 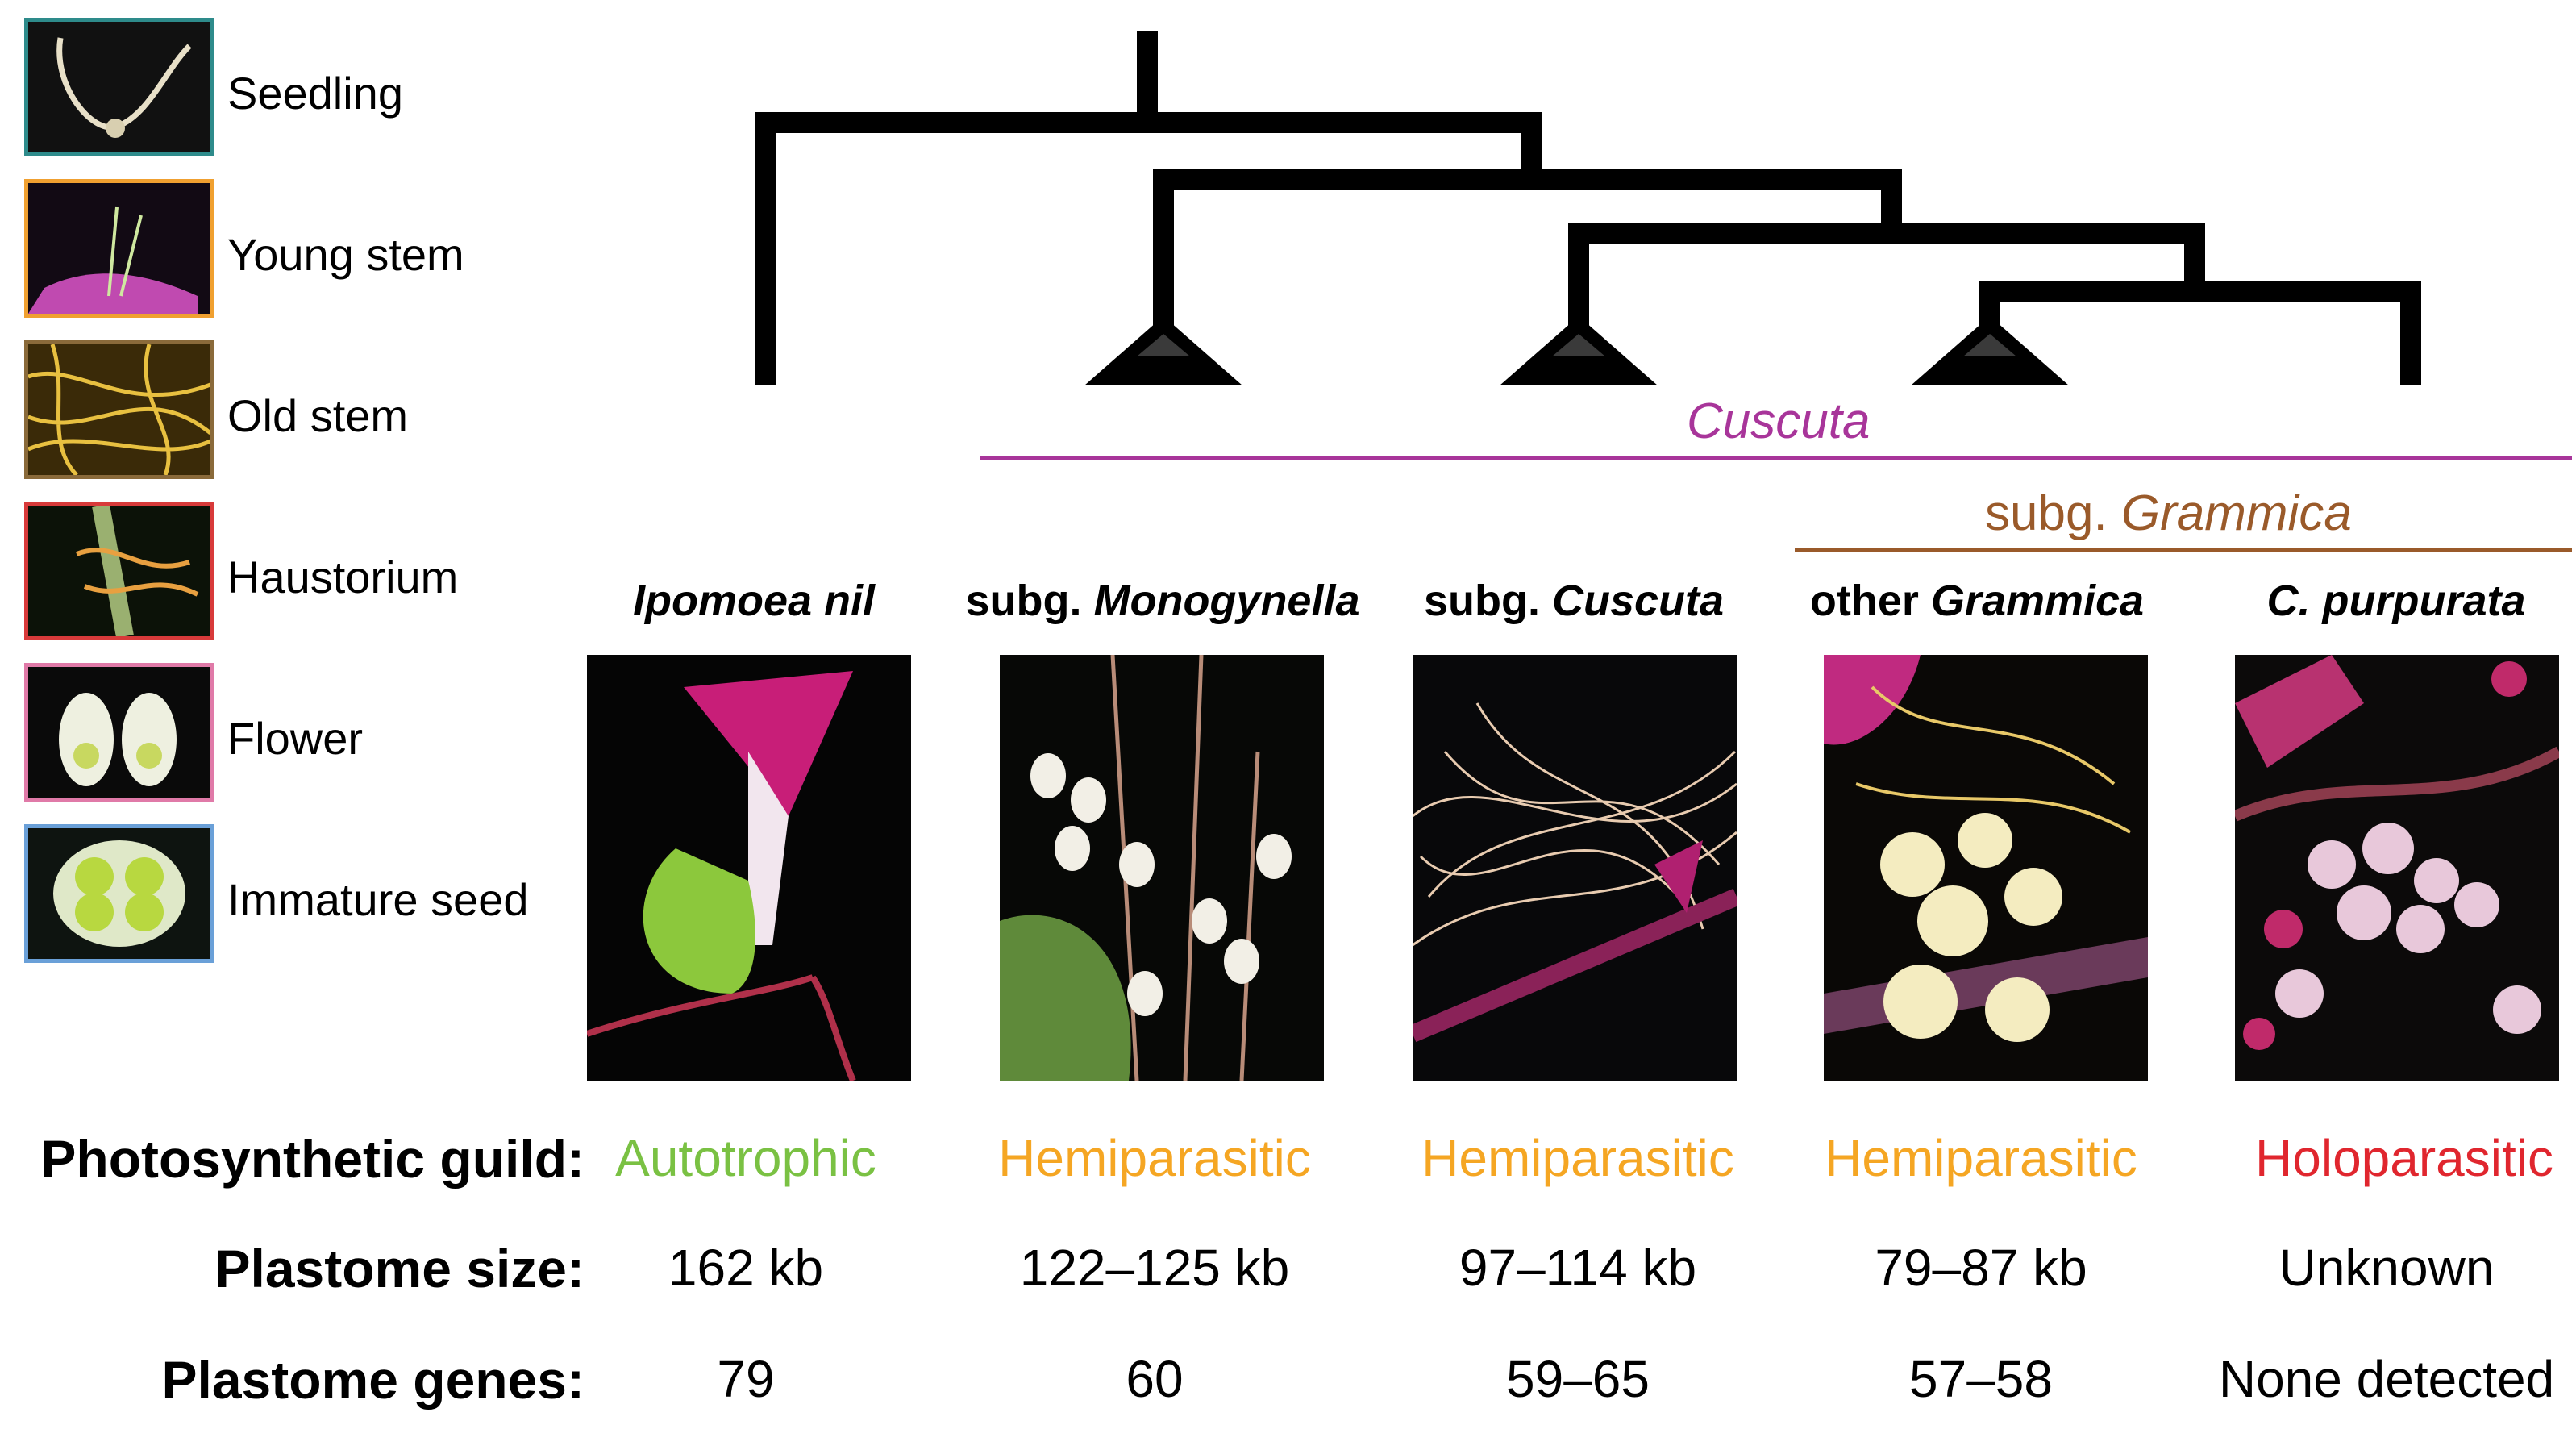 I want to click on genes-c-purpurata: None detected, so click(x=2386, y=1379).